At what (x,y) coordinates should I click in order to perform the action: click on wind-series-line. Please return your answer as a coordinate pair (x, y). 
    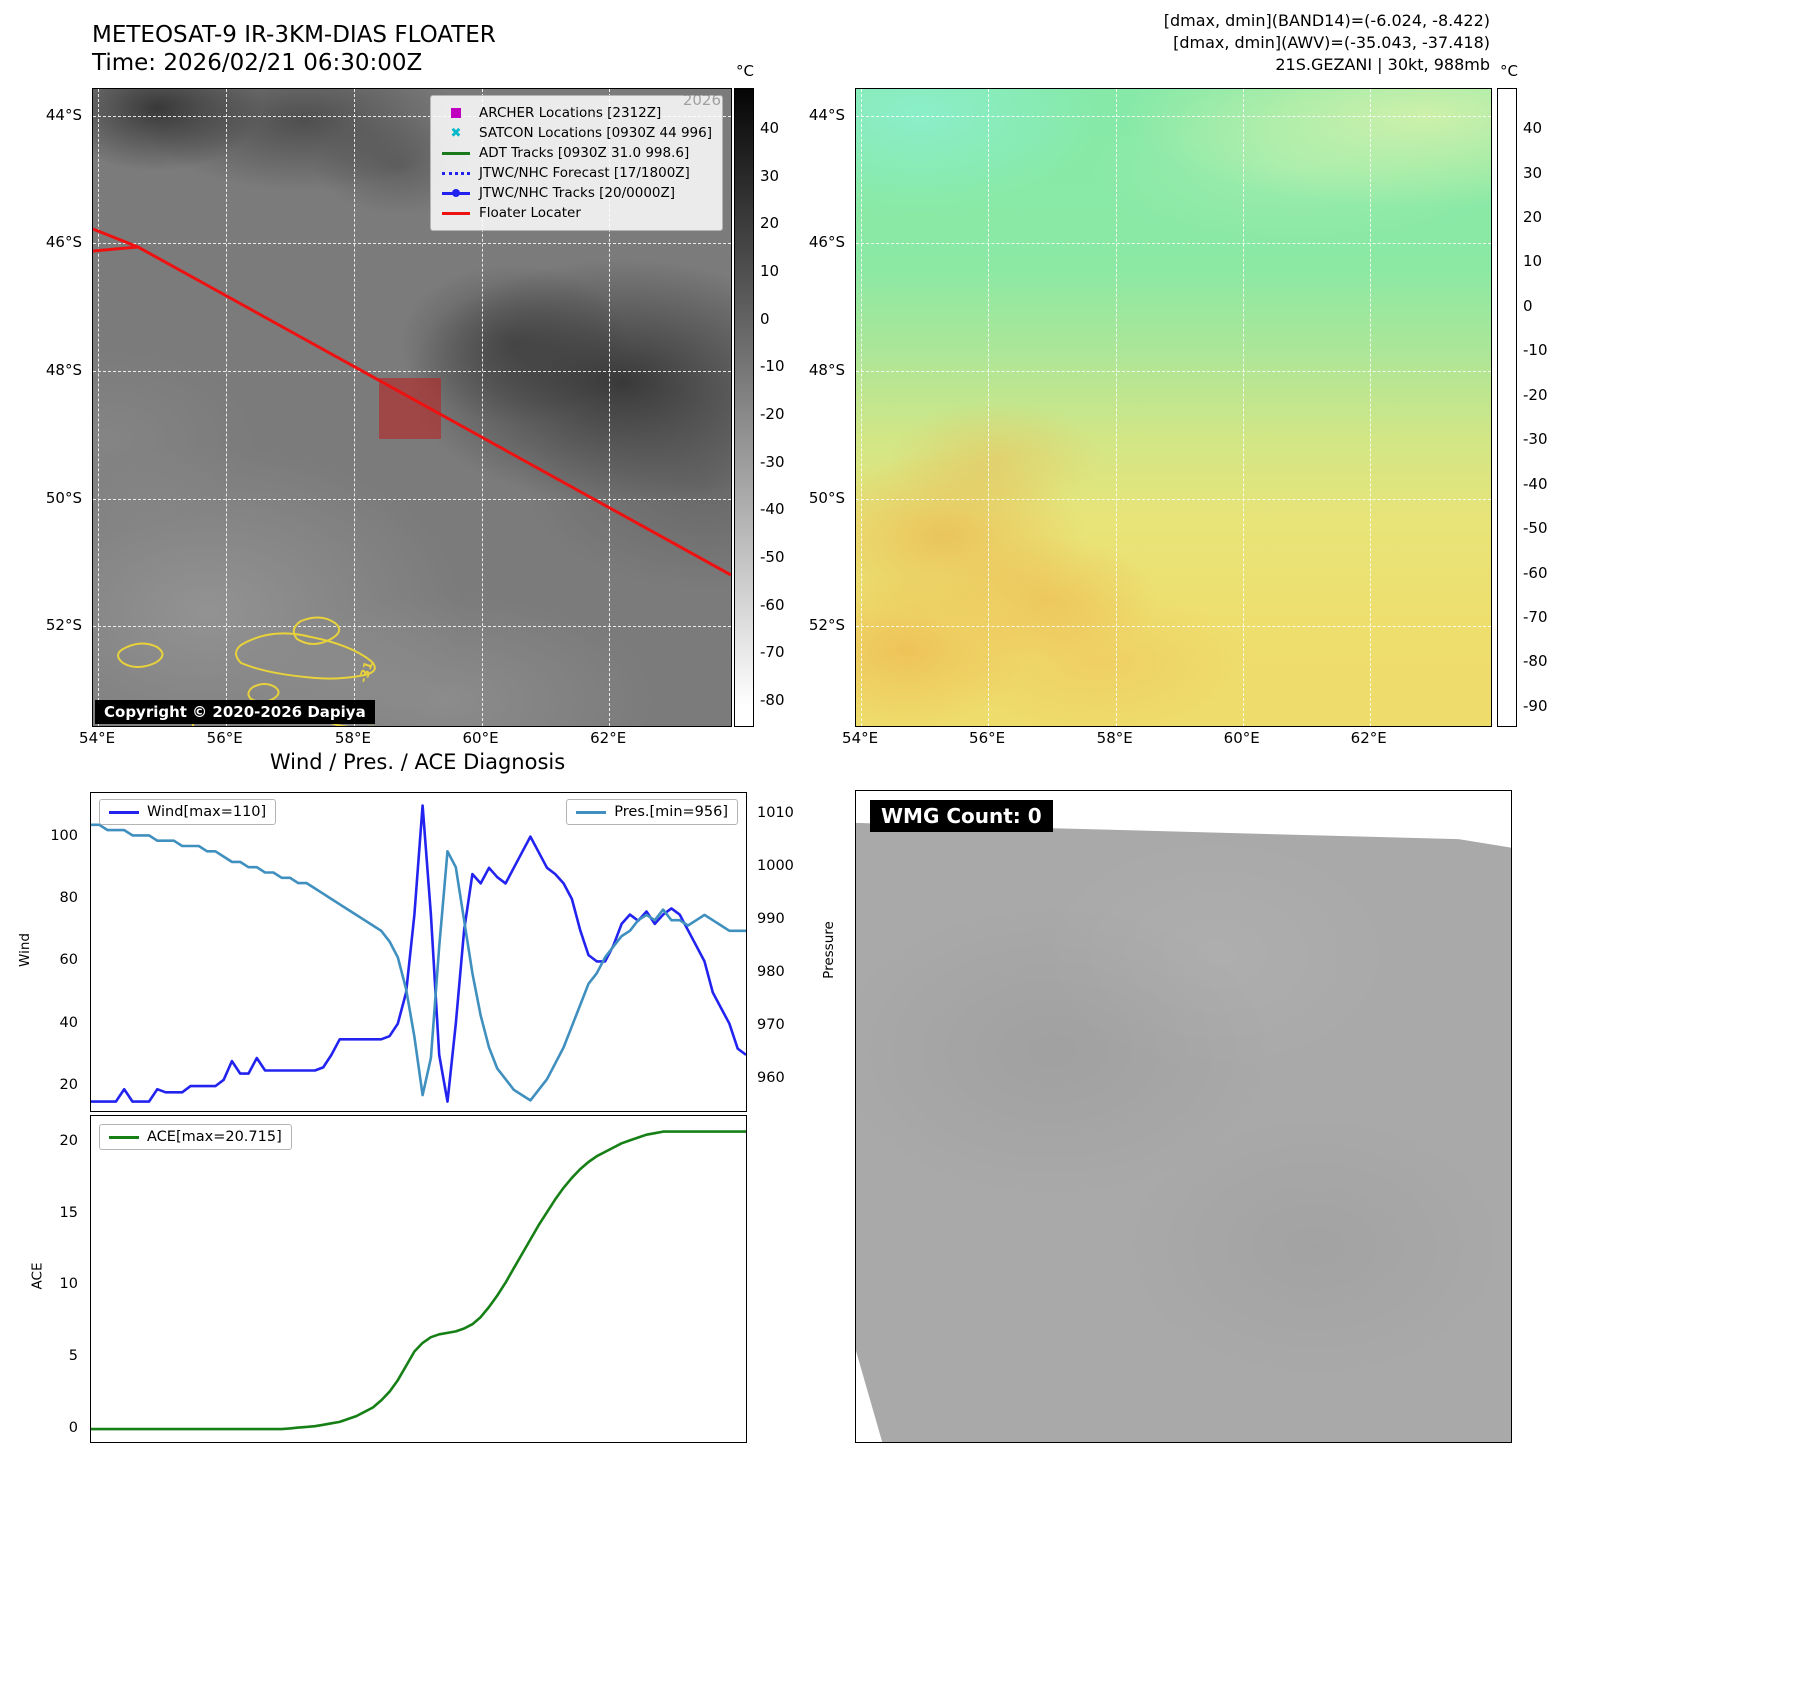
    Looking at the image, I should click on (418, 953).